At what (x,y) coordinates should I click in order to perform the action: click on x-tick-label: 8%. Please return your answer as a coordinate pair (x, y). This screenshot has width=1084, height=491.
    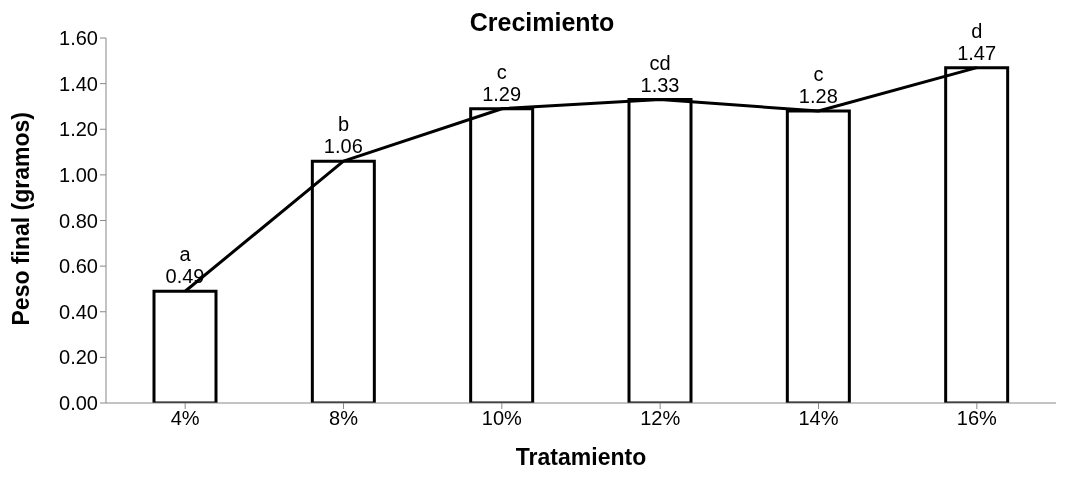
    Looking at the image, I should click on (344, 418).